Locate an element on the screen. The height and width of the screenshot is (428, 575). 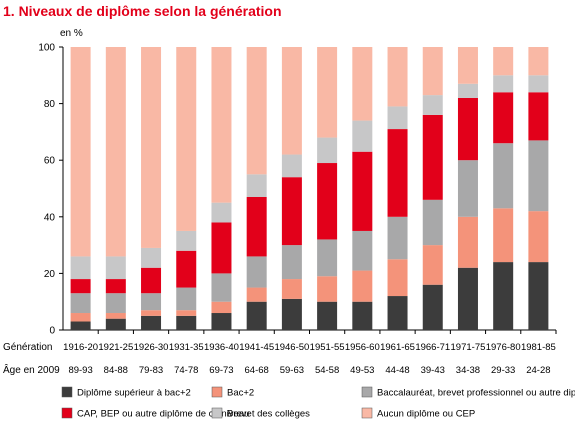
generation-label: 1981-85 is located at coordinates (538, 347).